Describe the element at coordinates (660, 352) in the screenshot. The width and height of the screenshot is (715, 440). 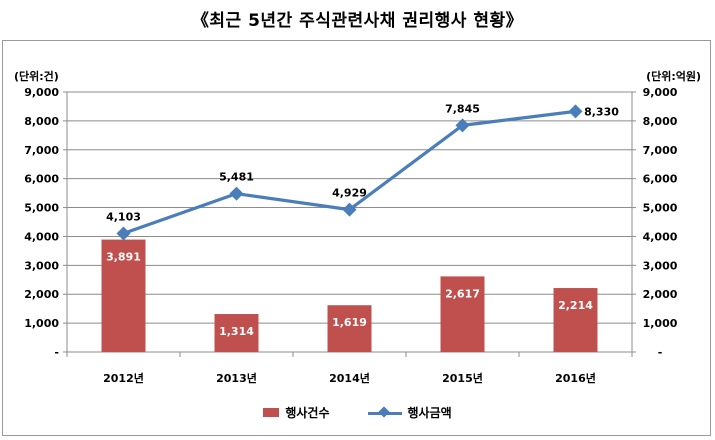
I see `right-tick-label: -` at that location.